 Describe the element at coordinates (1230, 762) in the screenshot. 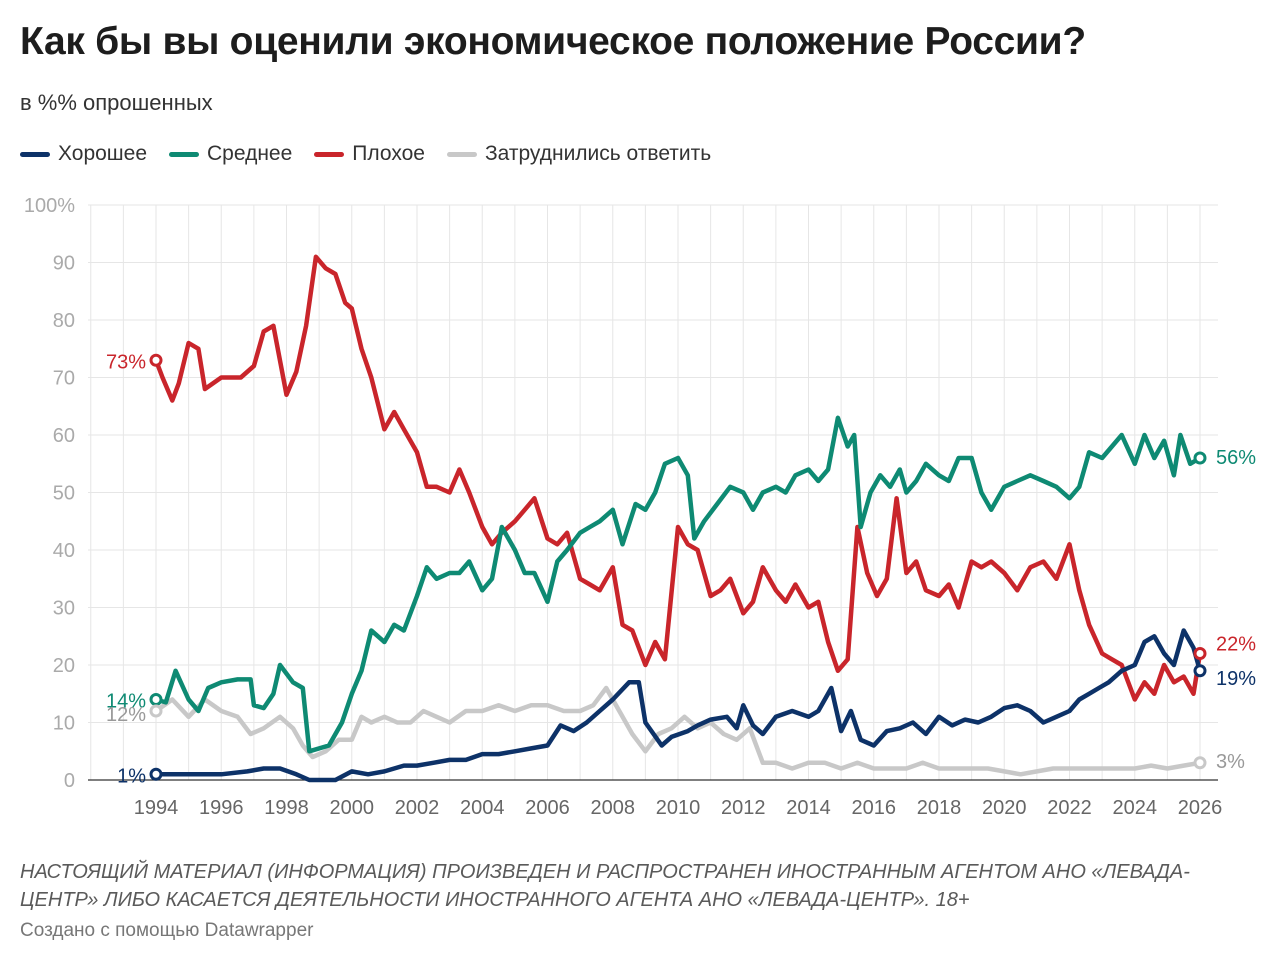

I see `end-value-label: 3%` at that location.